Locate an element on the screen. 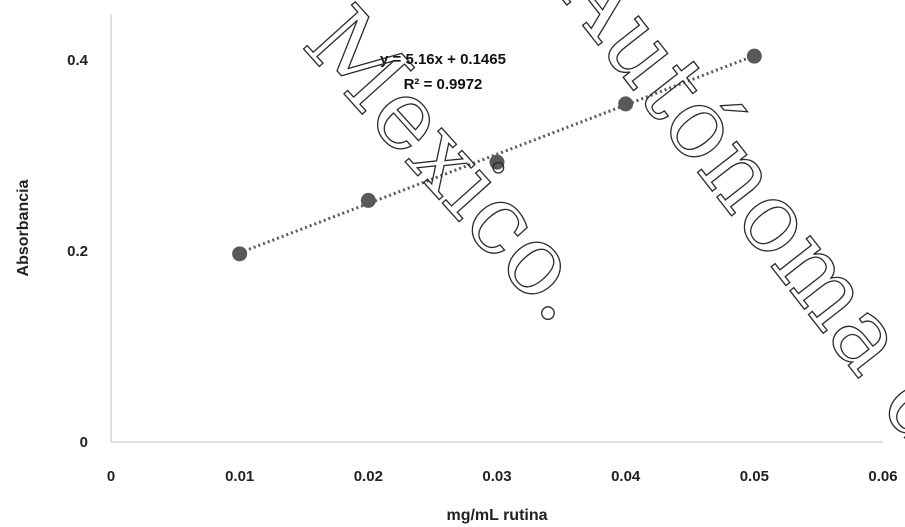 This screenshot has width=905, height=527. y-axis-title: Absorbancia is located at coordinates (23, 227).